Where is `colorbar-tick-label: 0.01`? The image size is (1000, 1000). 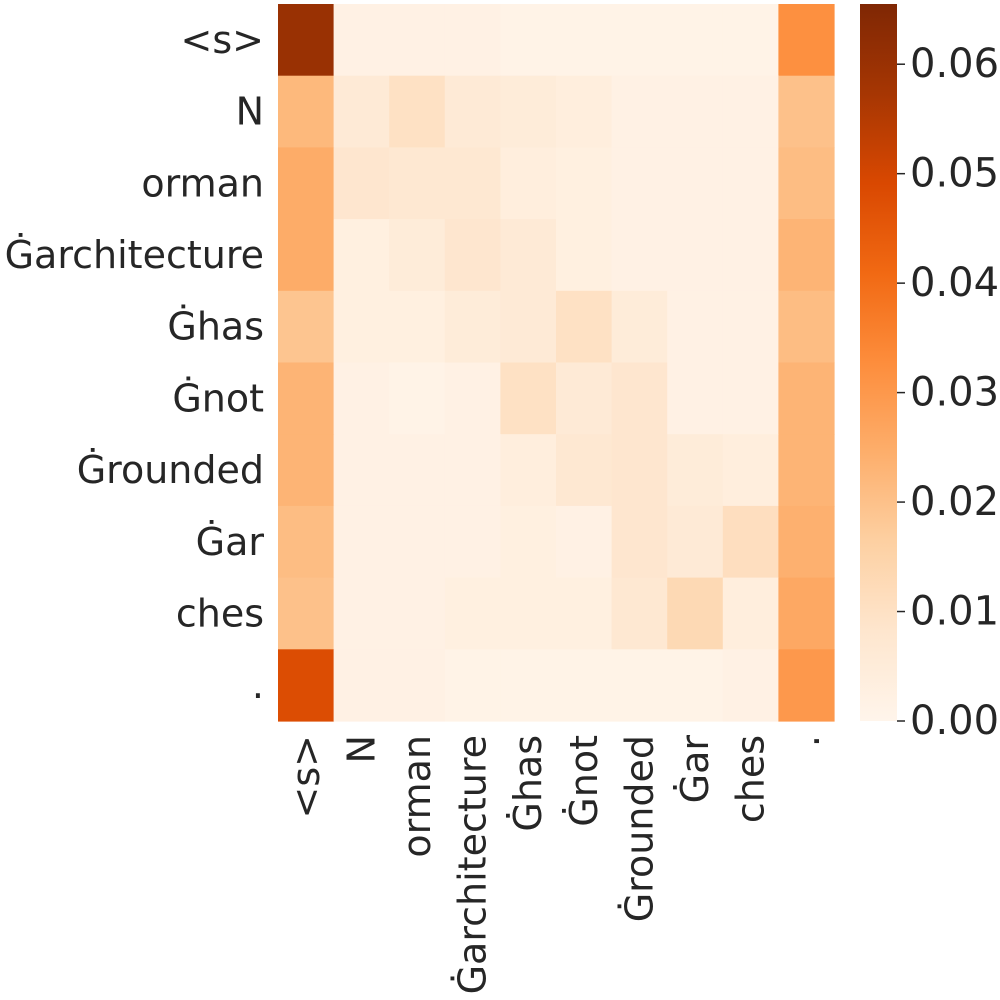 colorbar-tick-label: 0.01 is located at coordinates (954, 612).